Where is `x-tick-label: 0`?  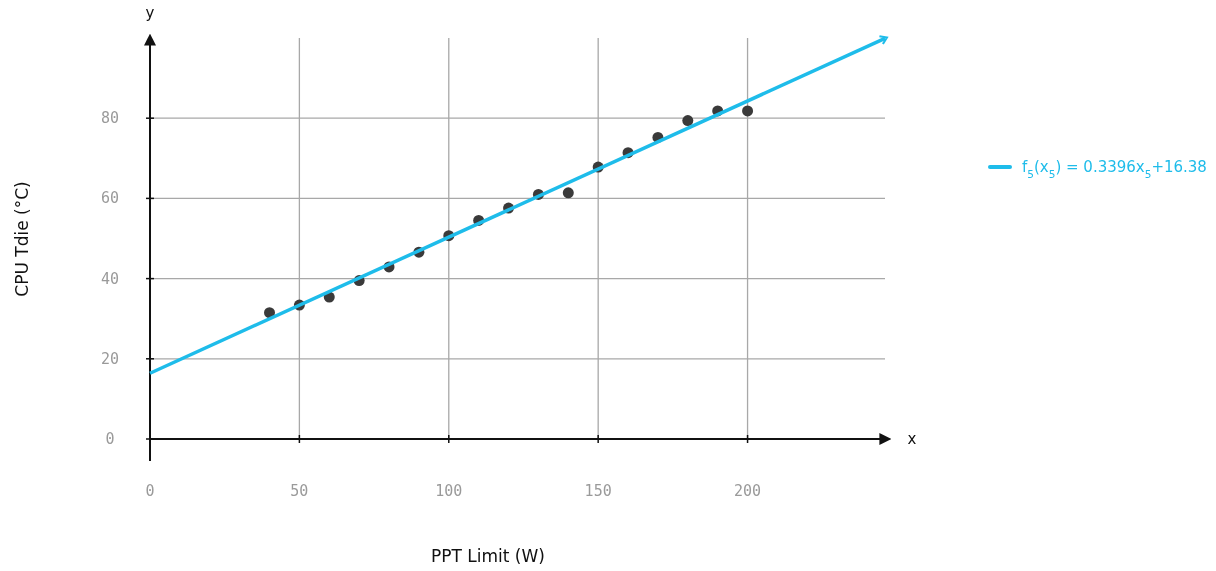
x-tick-label: 0 is located at coordinates (150, 491).